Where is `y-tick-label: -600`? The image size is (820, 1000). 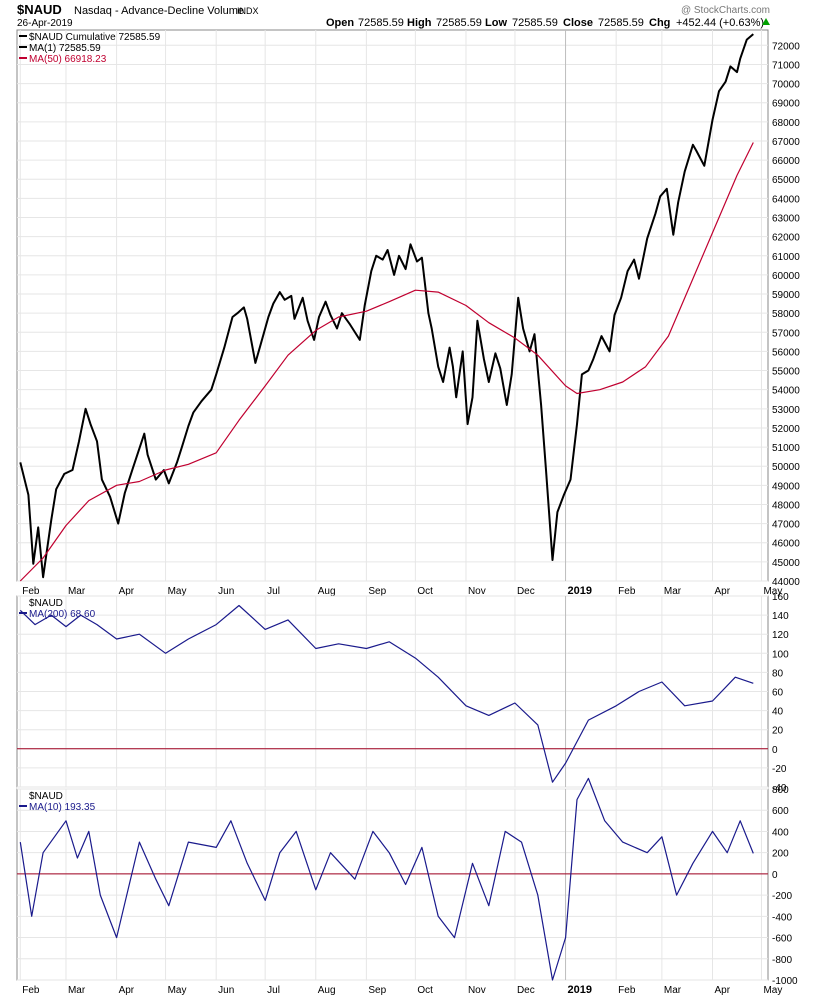 y-tick-label: -600 is located at coordinates (782, 939).